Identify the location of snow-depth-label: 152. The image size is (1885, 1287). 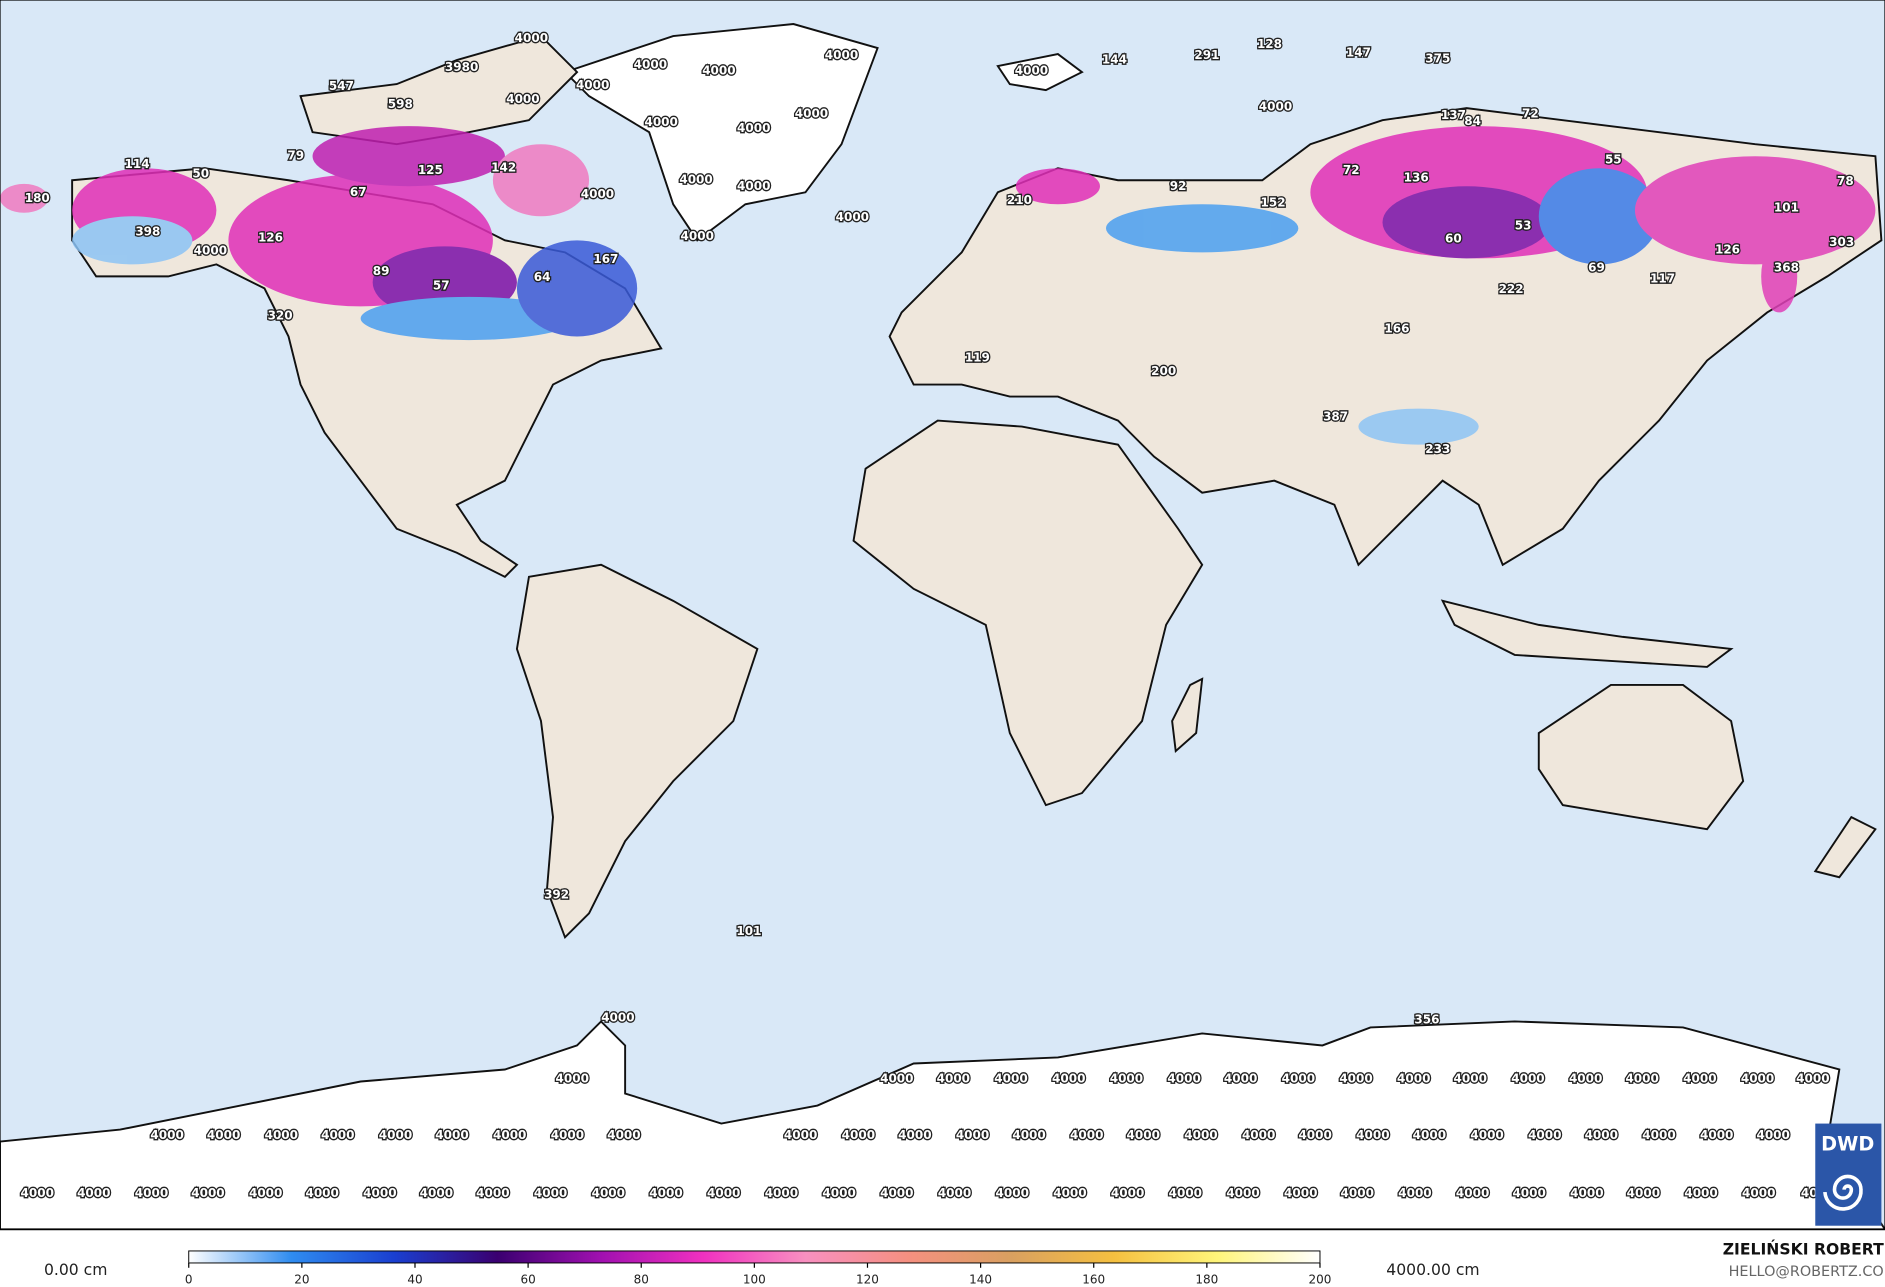
(1273, 203).